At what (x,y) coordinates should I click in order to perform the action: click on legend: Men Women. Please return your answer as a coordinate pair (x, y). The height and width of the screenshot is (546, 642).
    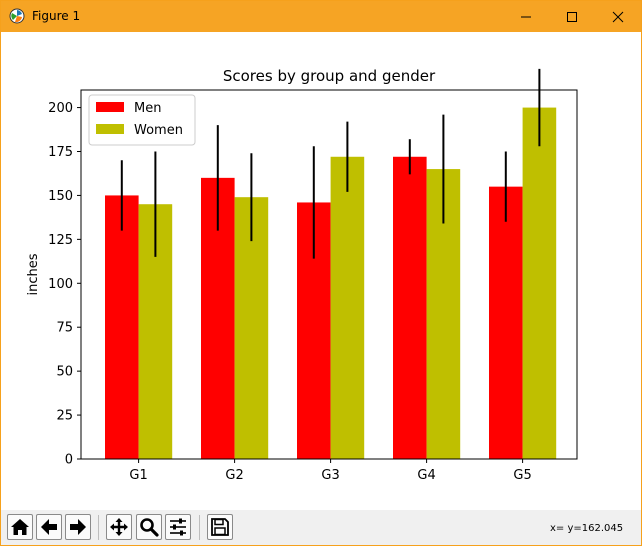
    Looking at the image, I should click on (142, 120).